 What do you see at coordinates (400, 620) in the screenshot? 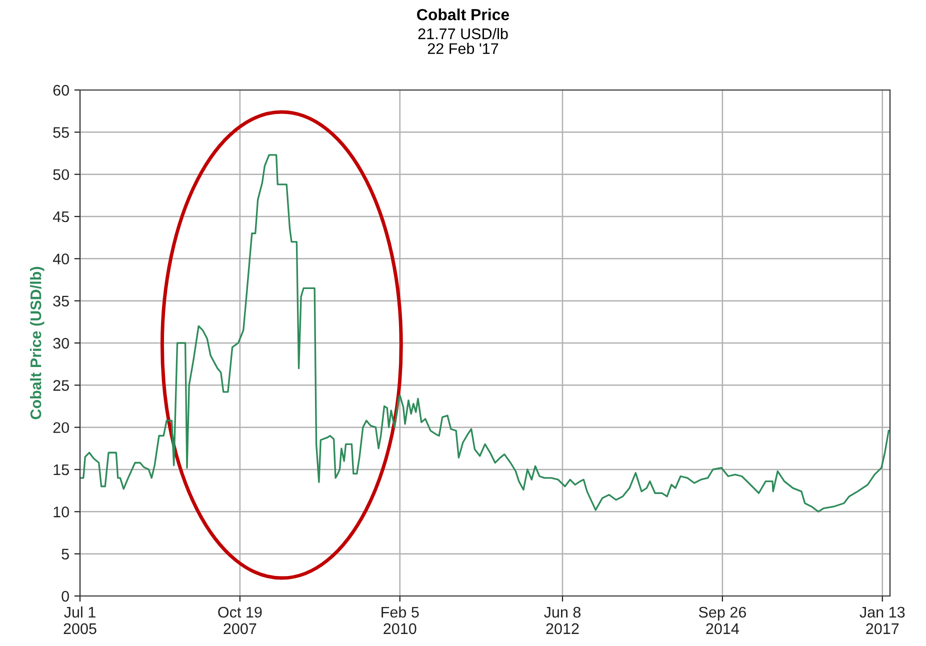
I see `x-tick-label: Feb 5 2010` at bounding box center [400, 620].